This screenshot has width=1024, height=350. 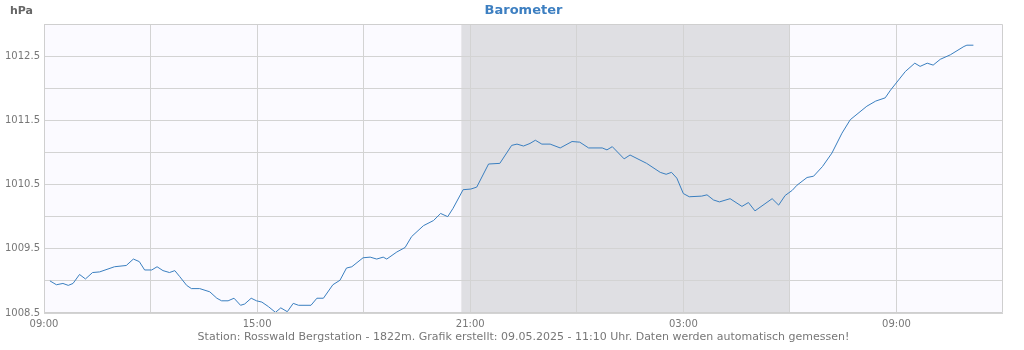 I want to click on chart-title: Barometer, so click(x=523, y=10).